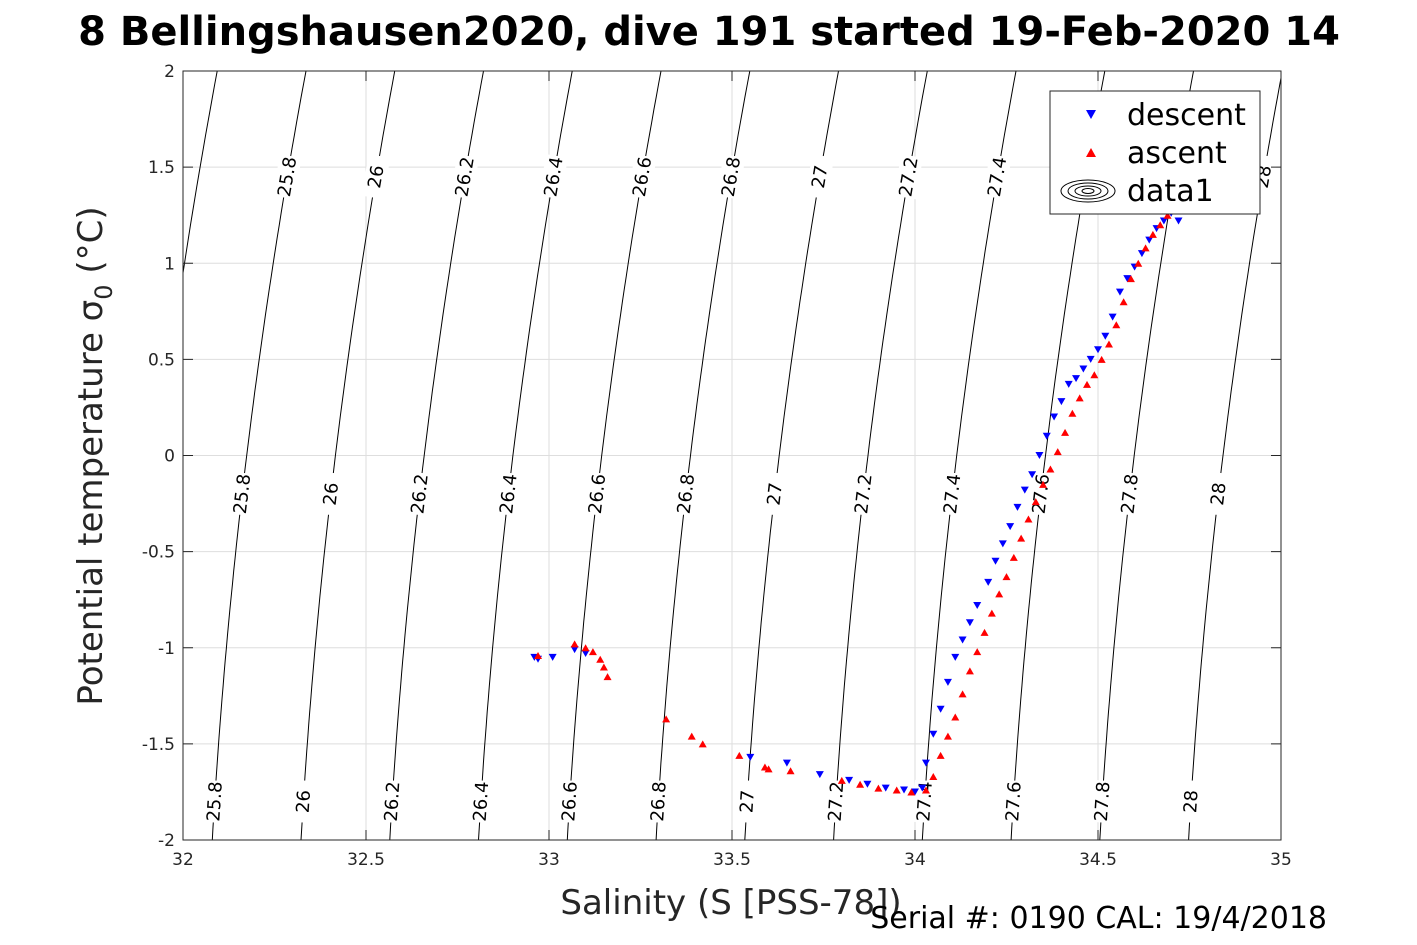  What do you see at coordinates (166, 649) in the screenshot?
I see `y-tick-label-2: -1` at bounding box center [166, 649].